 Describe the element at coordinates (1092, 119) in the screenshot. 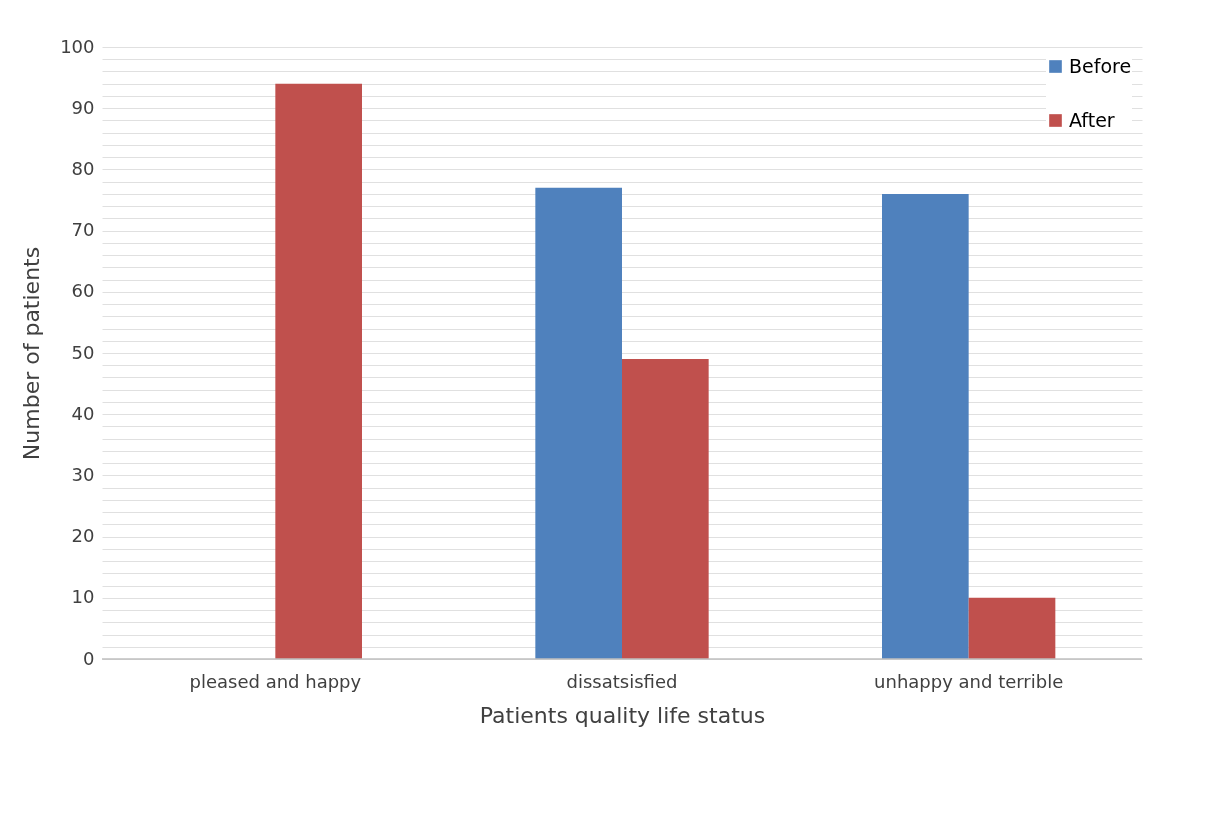

I see `legend-label: After` at that location.